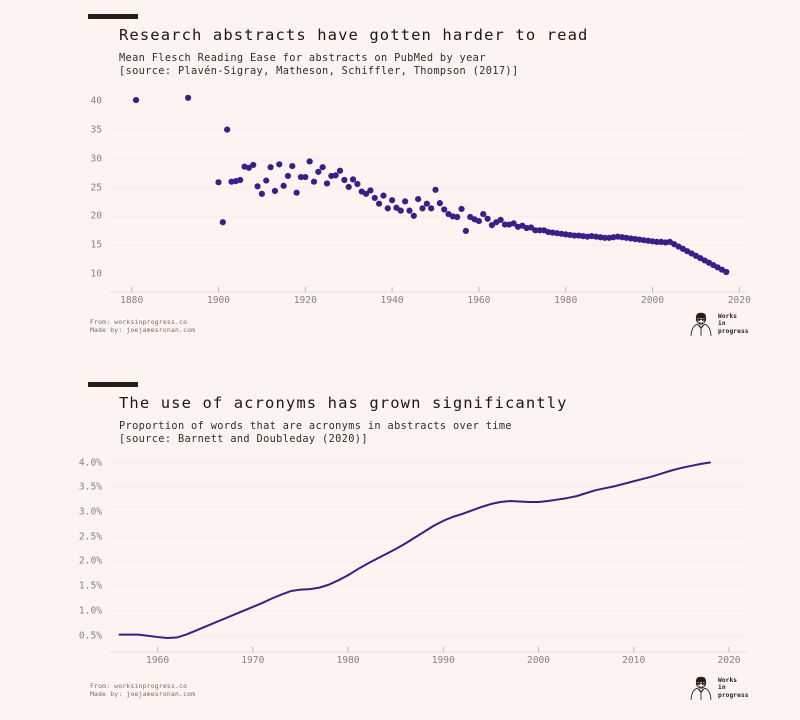 This screenshot has height=720, width=800. I want to click on y-axis-tick-label: 4.0%, so click(90, 462).